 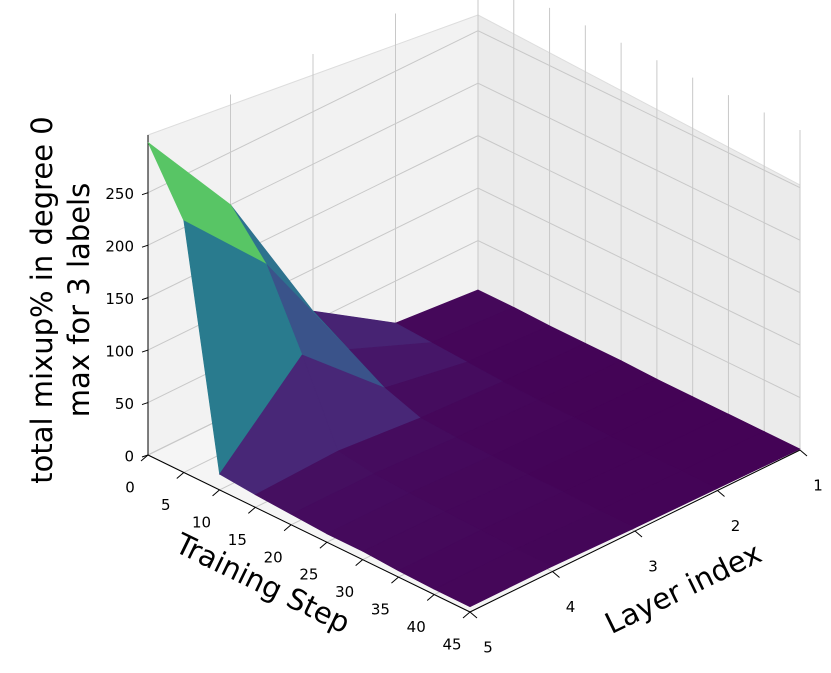 What do you see at coordinates (818, 486) in the screenshot?
I see `y-tick-label: 1` at bounding box center [818, 486].